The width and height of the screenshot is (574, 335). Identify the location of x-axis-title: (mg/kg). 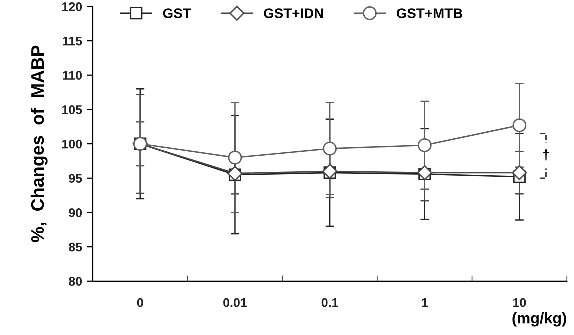
(539, 319).